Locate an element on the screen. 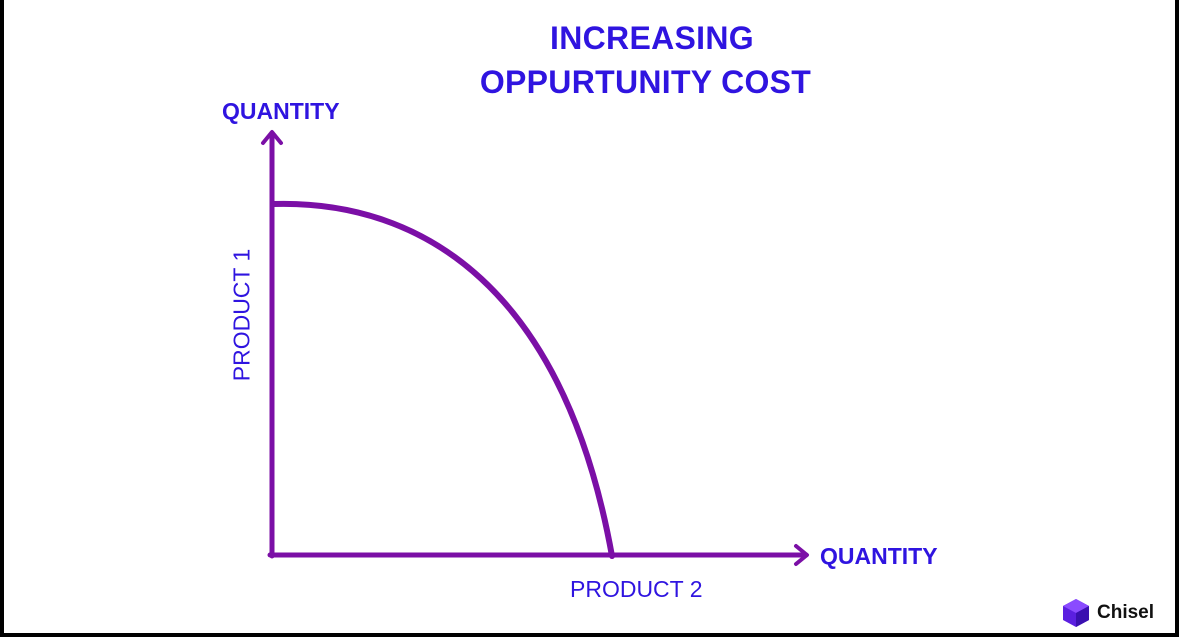 This screenshot has height=637, width=1179. x-axis-arrowhead is located at coordinates (801, 555).